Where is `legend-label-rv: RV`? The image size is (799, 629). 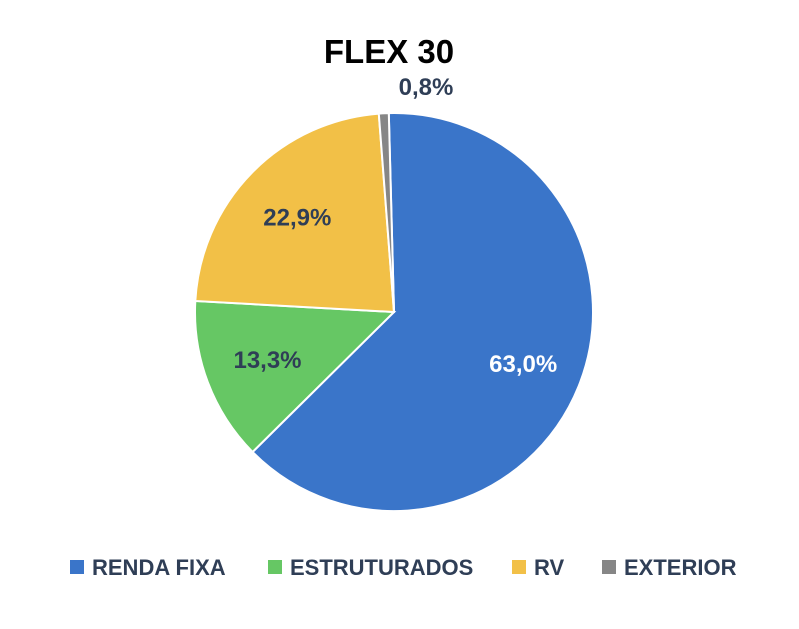 legend-label-rv: RV is located at coordinates (549, 567).